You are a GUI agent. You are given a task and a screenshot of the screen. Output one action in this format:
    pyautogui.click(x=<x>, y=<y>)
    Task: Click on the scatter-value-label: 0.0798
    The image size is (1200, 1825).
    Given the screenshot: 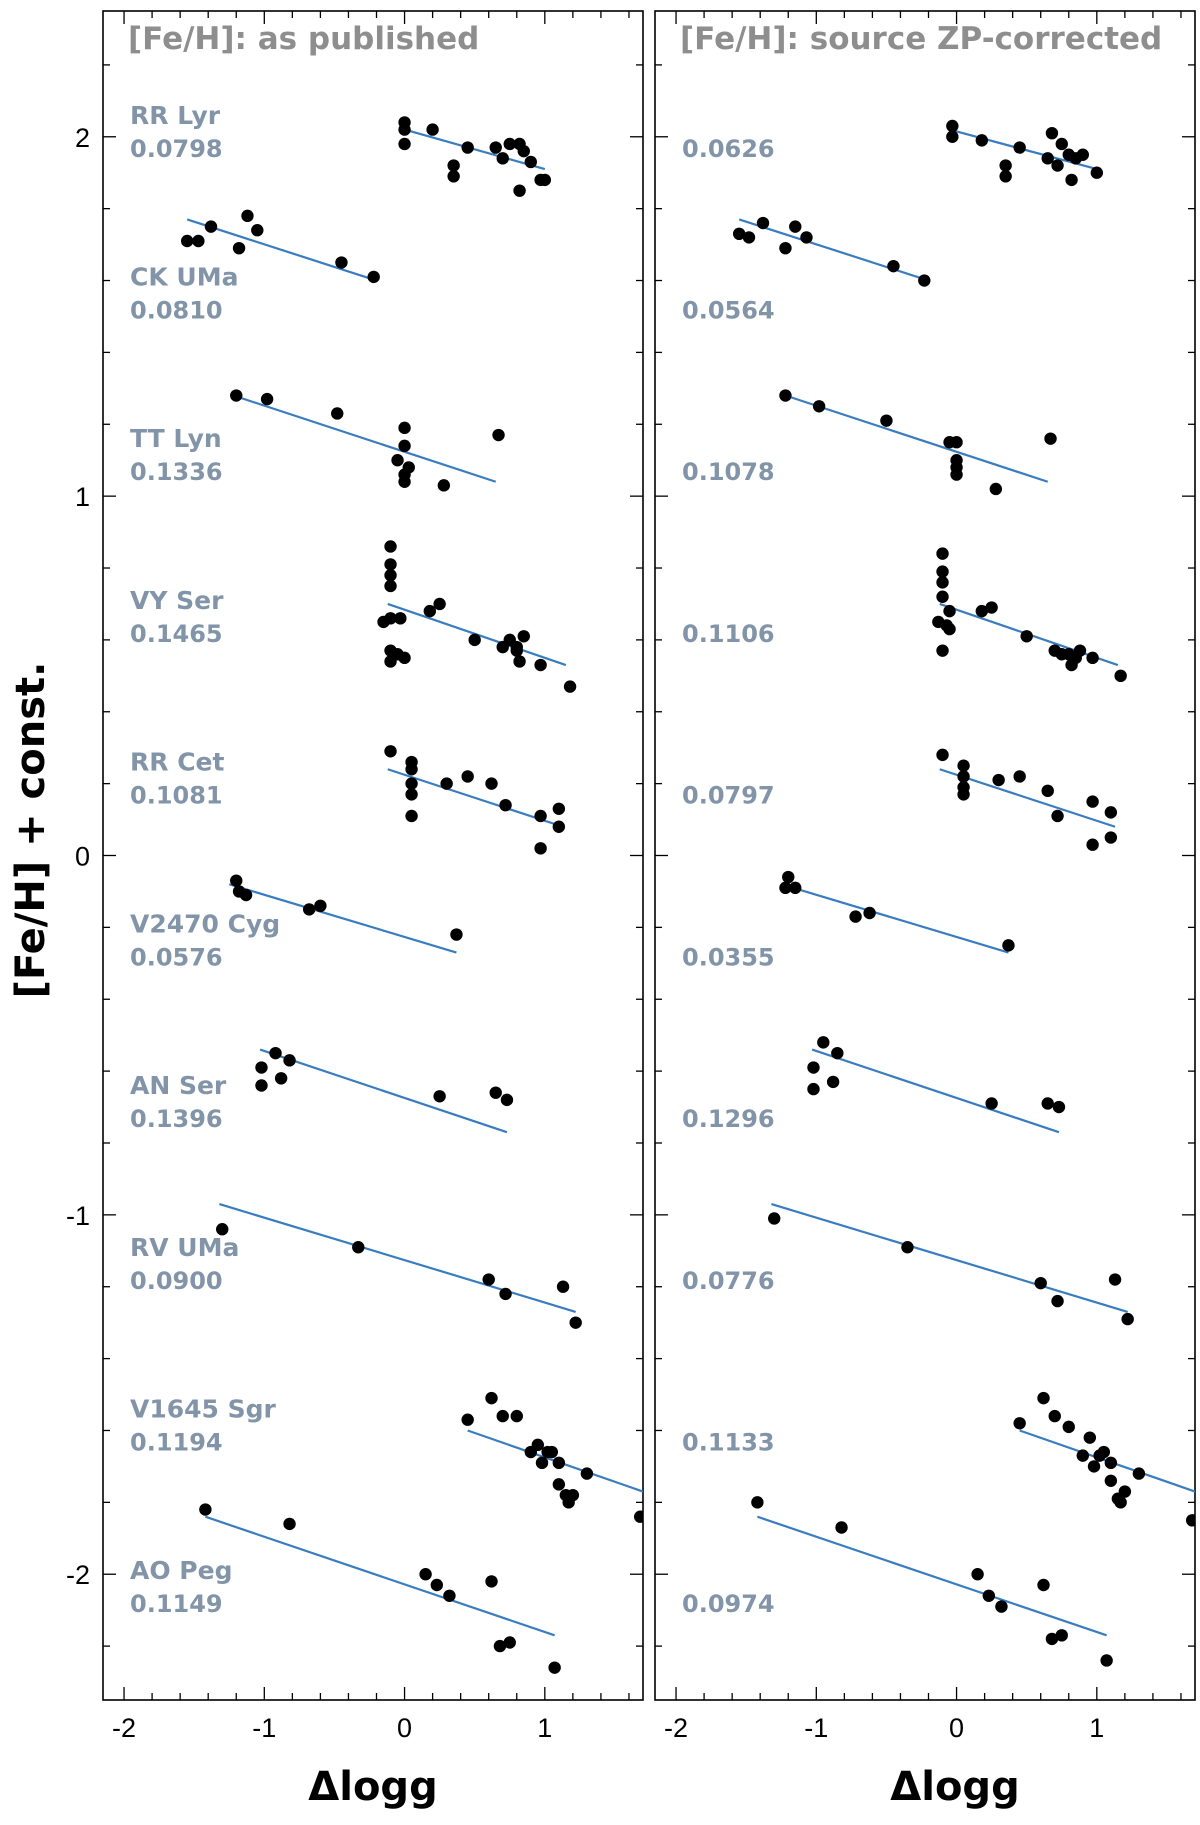 What is the action you would take?
    pyautogui.click(x=176, y=149)
    